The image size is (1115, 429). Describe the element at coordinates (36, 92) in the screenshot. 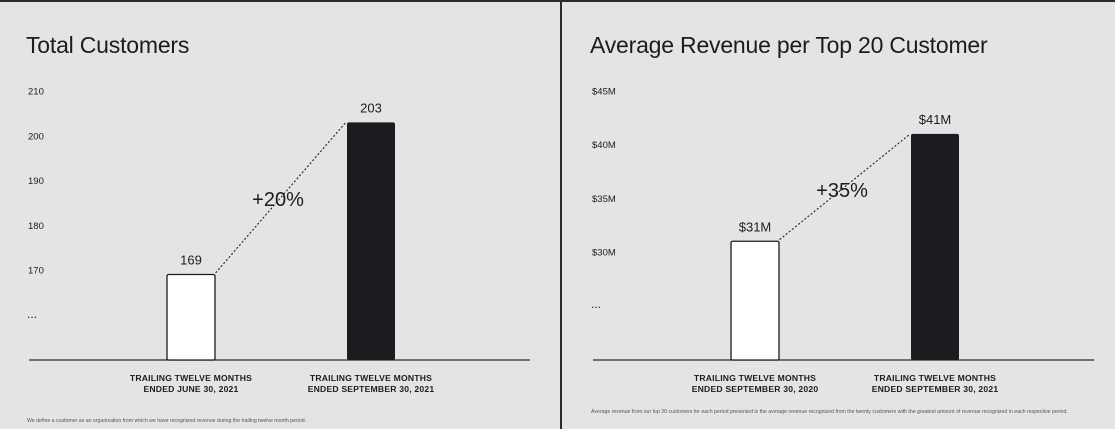

I see `y-tick-label: 210` at that location.